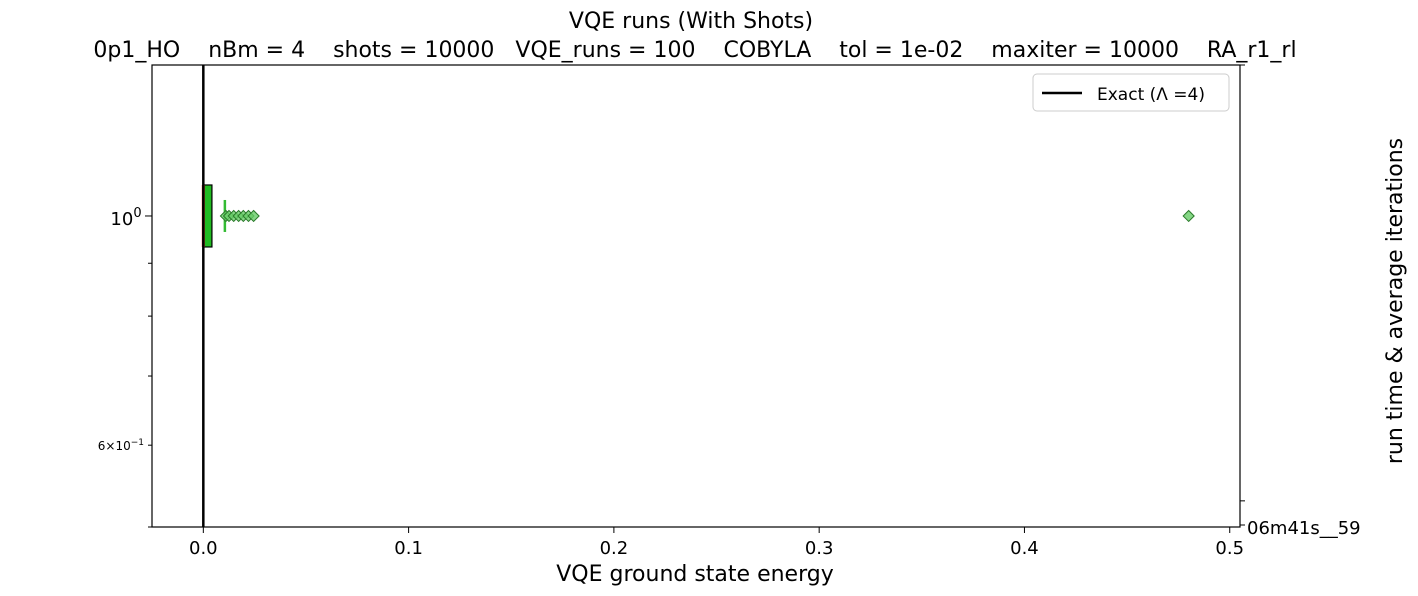  What do you see at coordinates (125, 218) in the screenshot?
I see `y-major-tick-label: 100` at bounding box center [125, 218].